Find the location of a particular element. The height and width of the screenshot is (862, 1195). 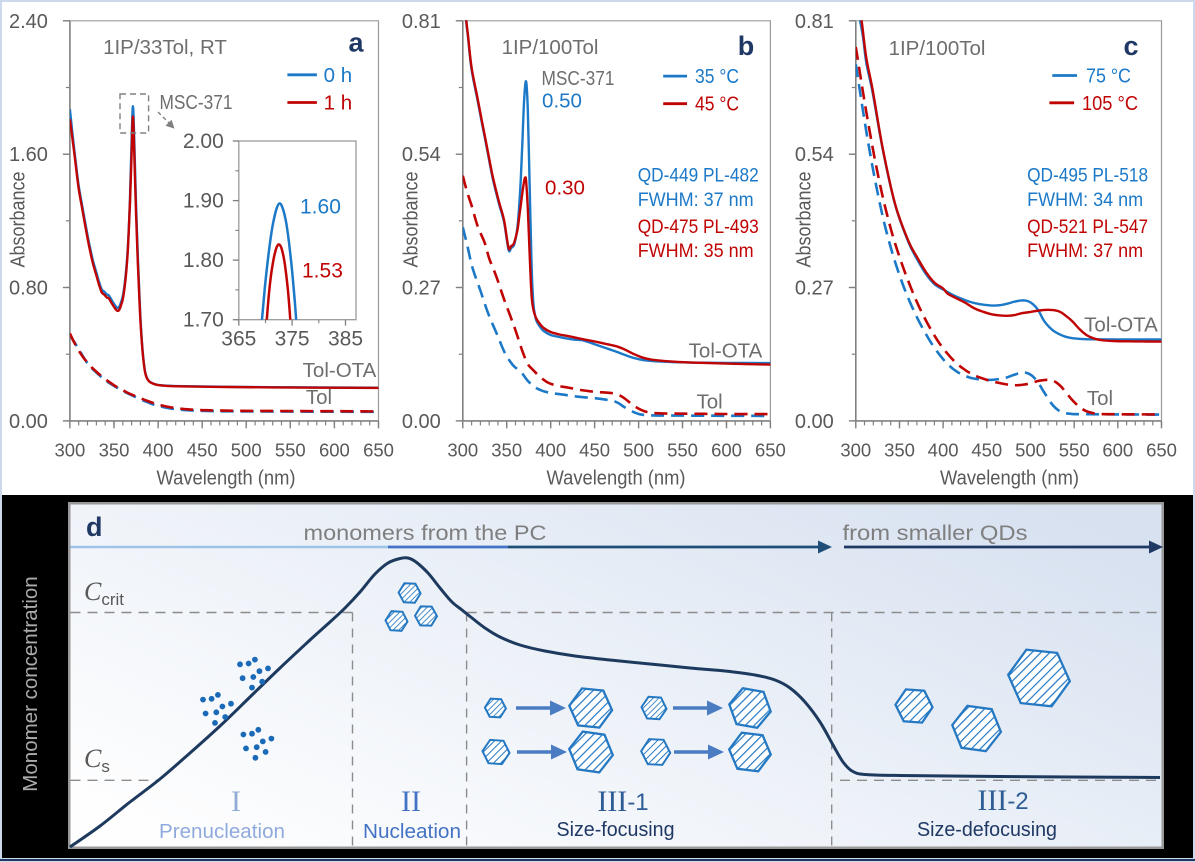

svg-text: 2.40 is located at coordinates (28, 22).